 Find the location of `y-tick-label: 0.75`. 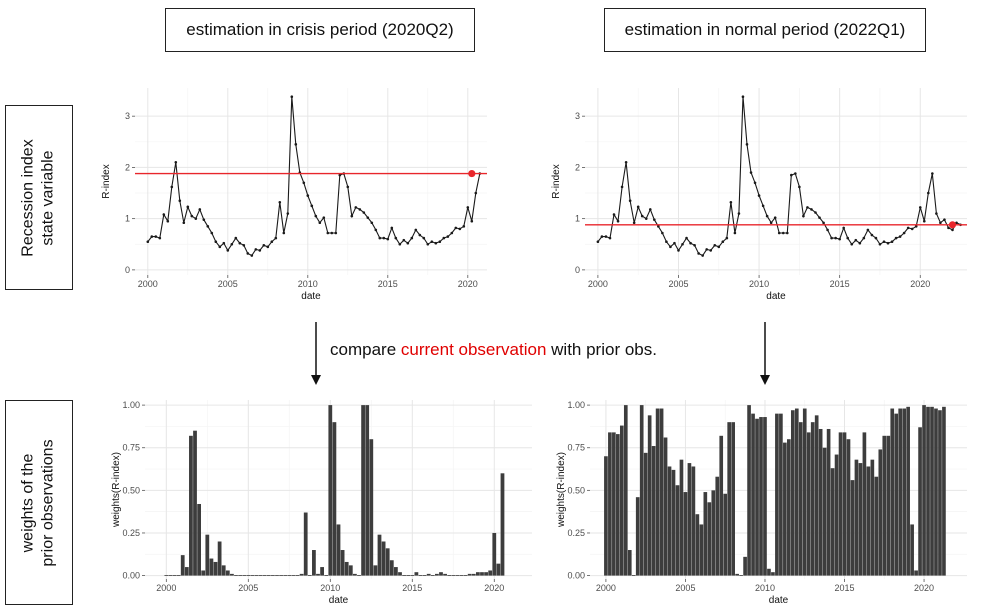

y-tick-label: 0.75 is located at coordinates (576, 448).